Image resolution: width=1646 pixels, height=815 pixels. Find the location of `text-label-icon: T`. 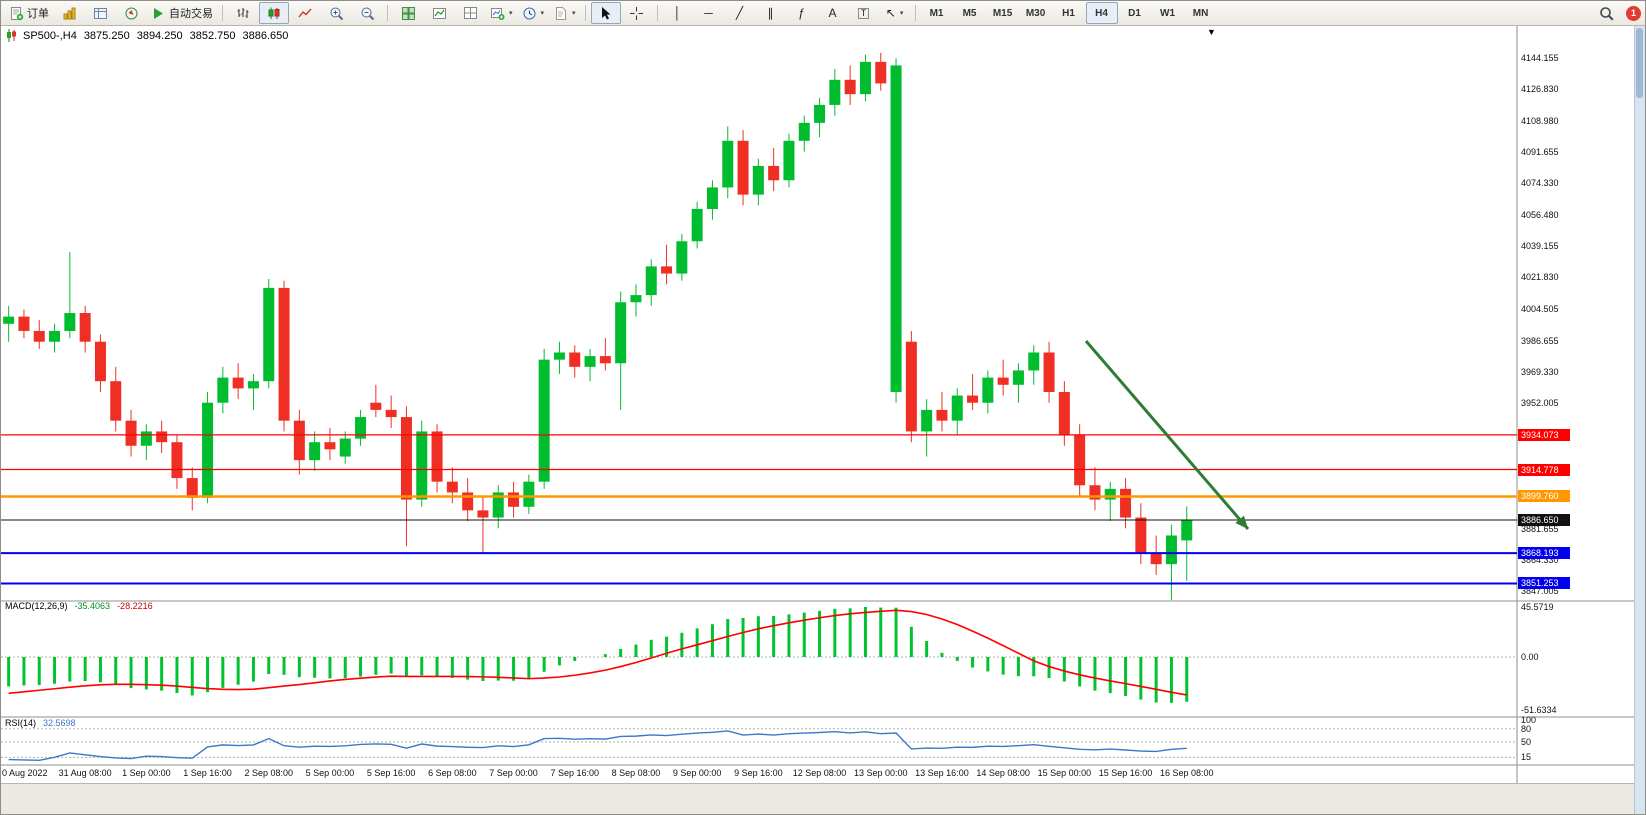

text-label-icon: T is located at coordinates (863, 13).